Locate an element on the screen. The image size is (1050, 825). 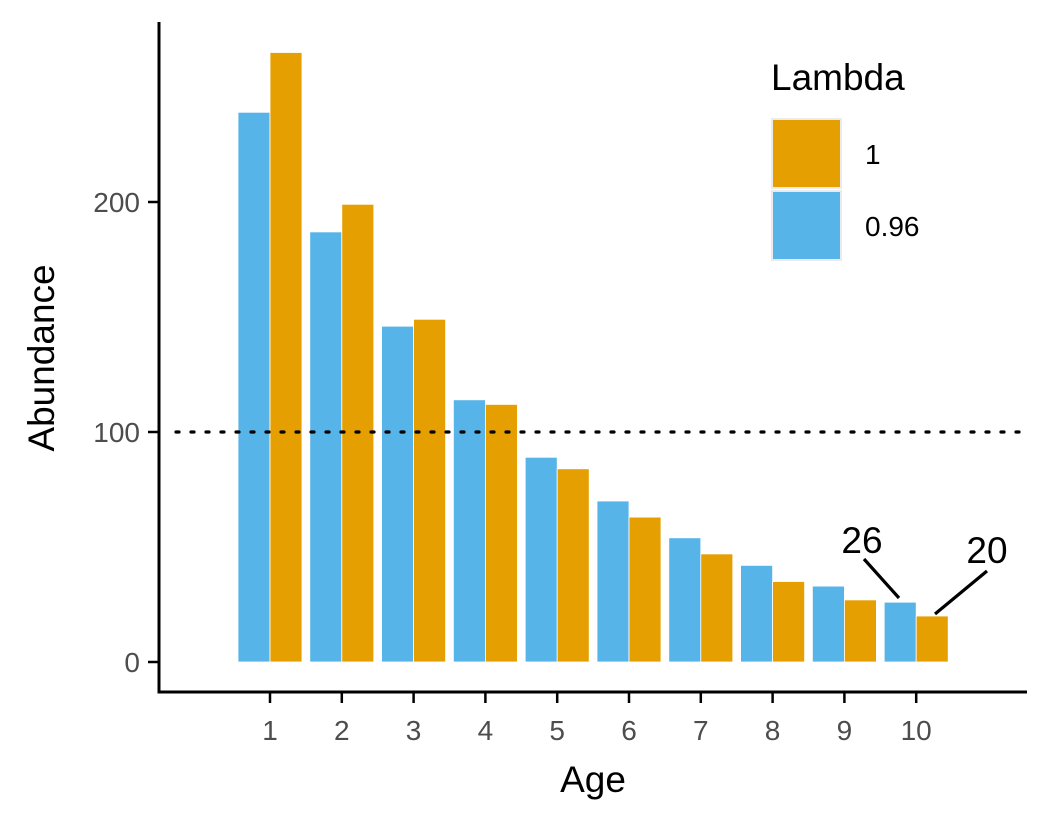
x-axis-ticks: 1 2 3 4 5 6 7 8 9 10 is located at coordinates (597, 719).